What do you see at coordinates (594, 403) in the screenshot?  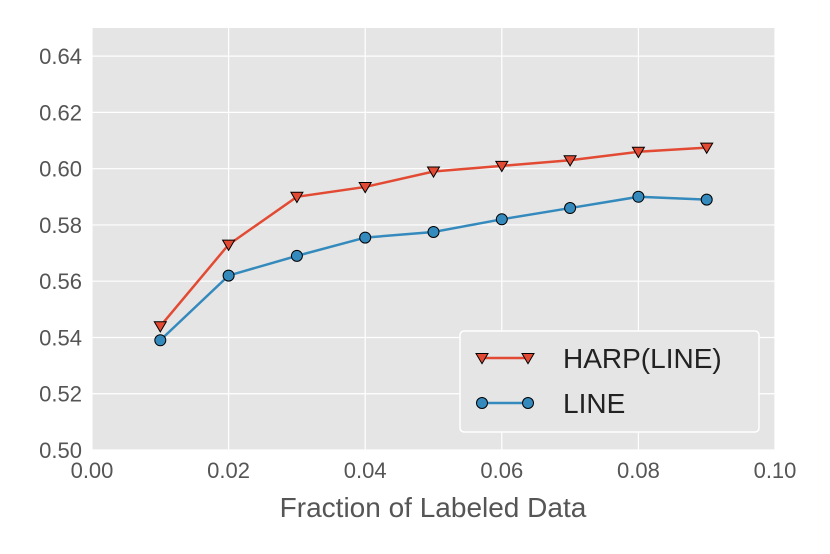 I see `legend-label: LINE` at bounding box center [594, 403].